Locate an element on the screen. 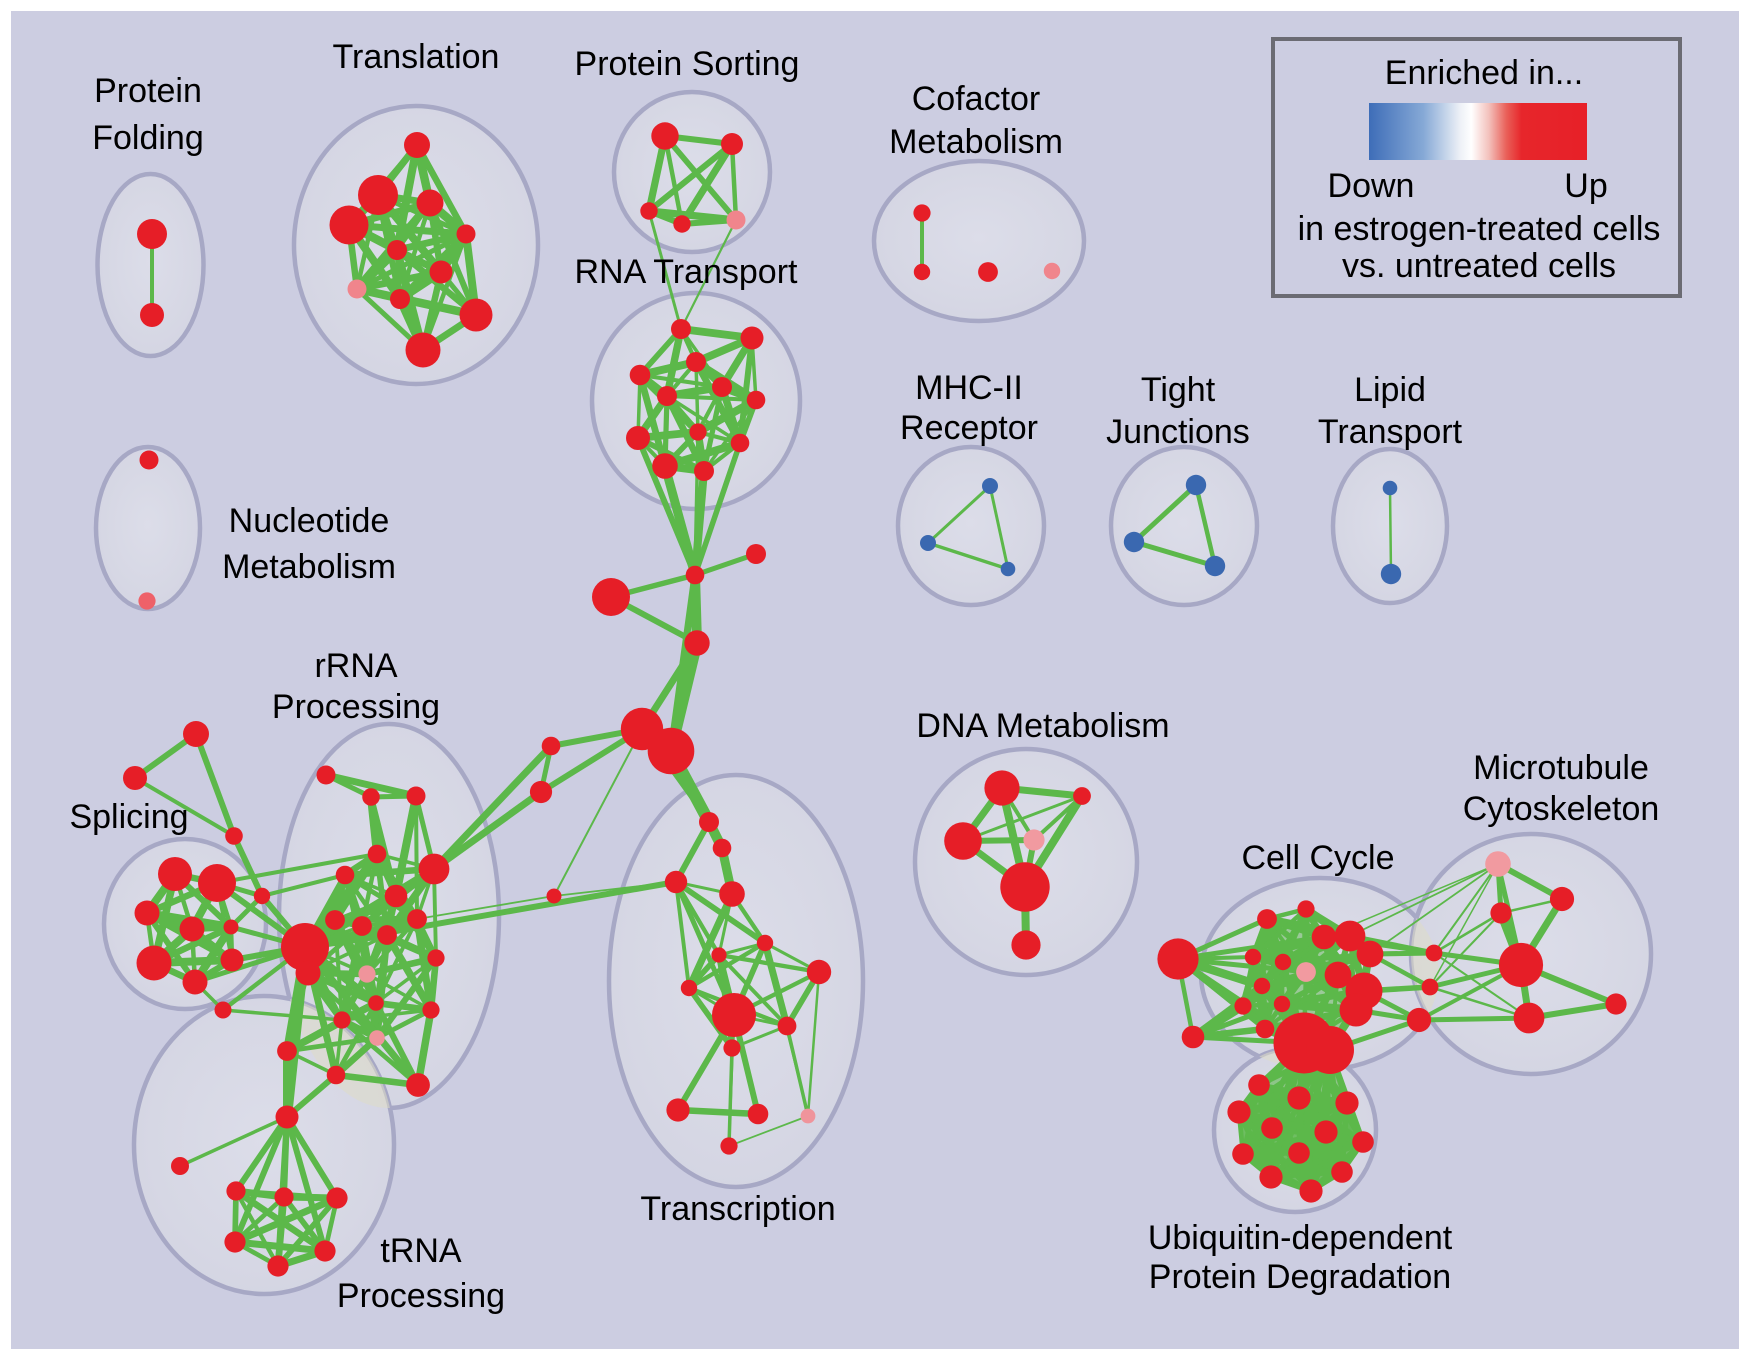 This screenshot has width=1750, height=1360. svg-text: RNA Transport is located at coordinates (687, 272).